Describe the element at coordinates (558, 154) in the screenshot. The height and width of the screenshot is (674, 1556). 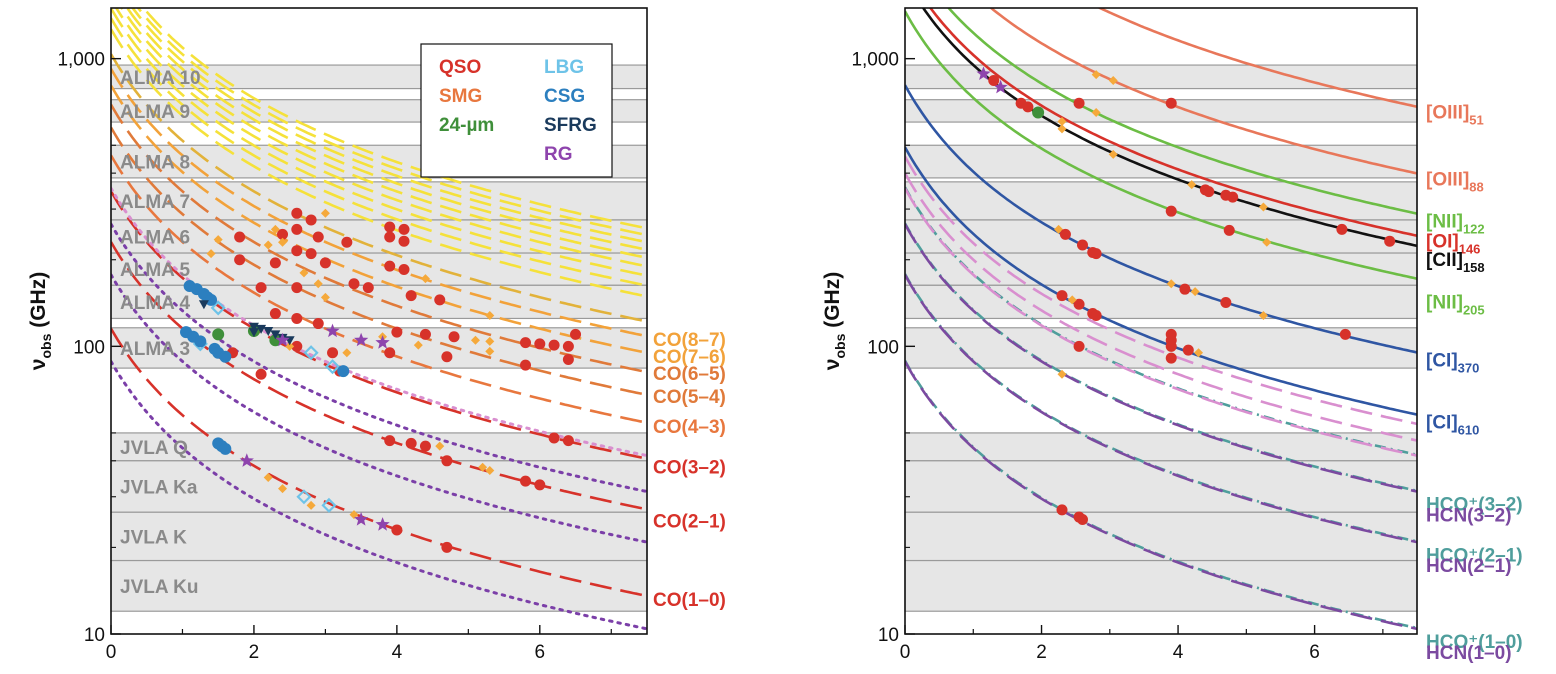
I see `legend-entry: RG` at that location.